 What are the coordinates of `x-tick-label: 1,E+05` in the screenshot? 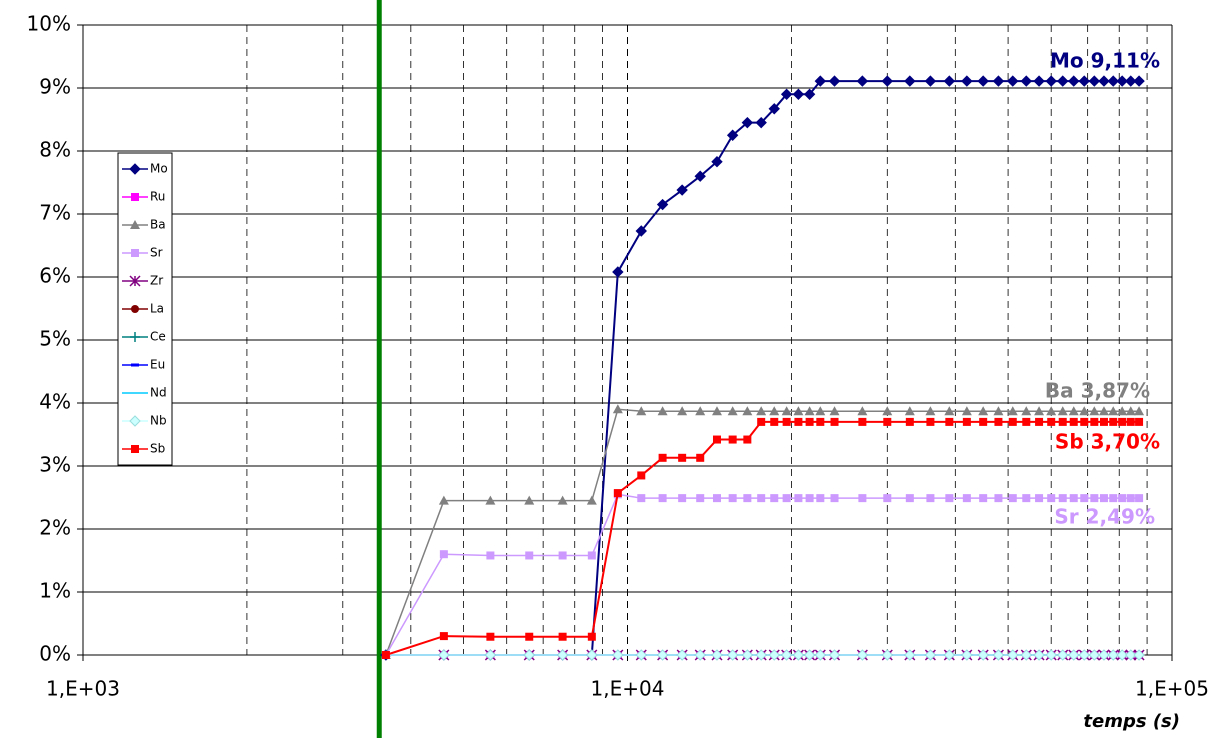 It's located at (1172, 689).